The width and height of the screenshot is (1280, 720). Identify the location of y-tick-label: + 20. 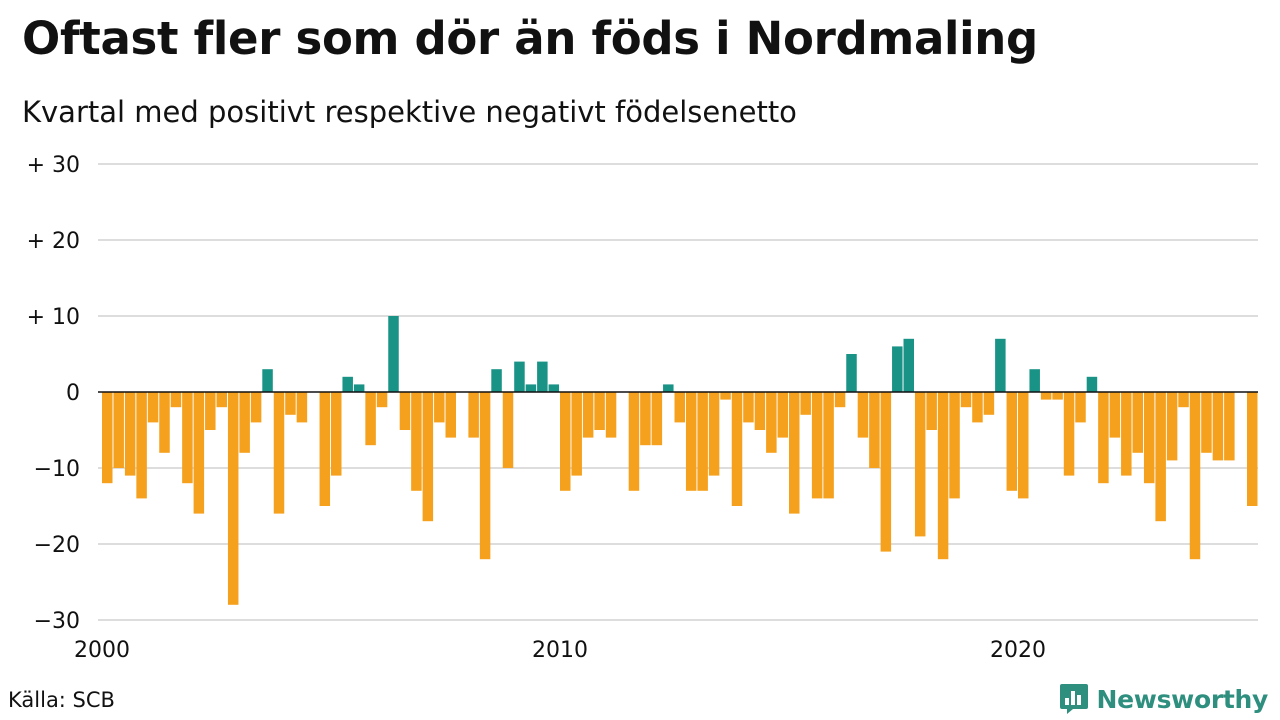
(53, 241).